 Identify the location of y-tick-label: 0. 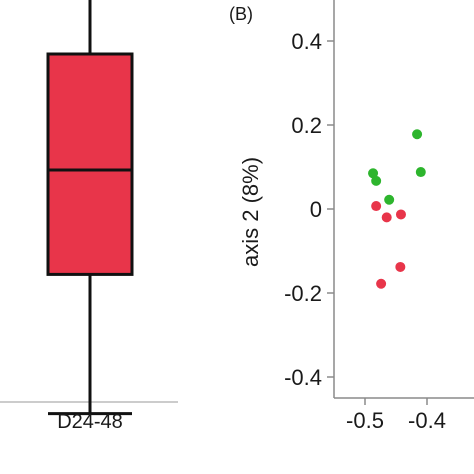
(316, 209).